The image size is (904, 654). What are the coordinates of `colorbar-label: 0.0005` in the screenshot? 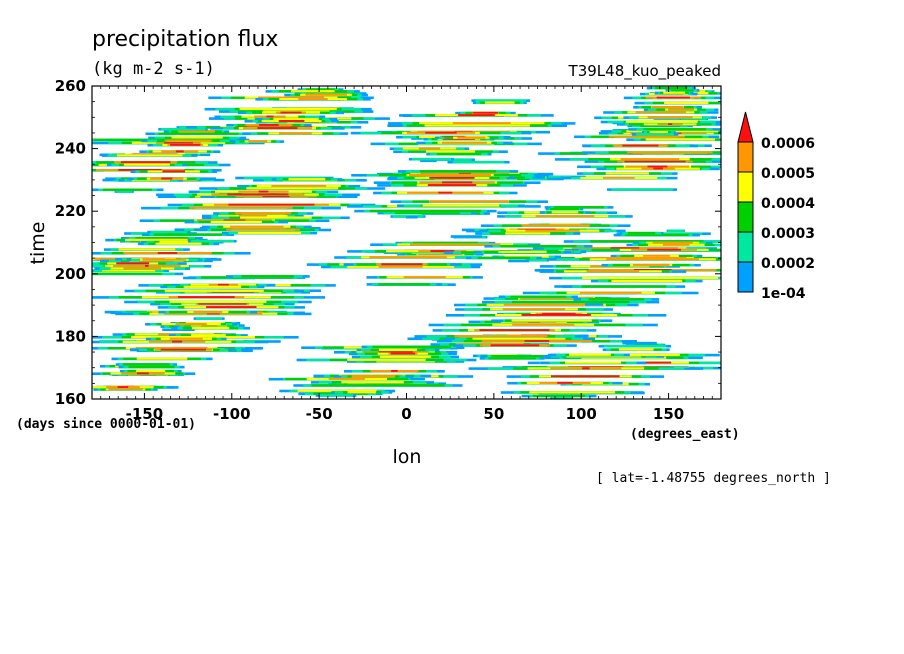 It's located at (788, 174).